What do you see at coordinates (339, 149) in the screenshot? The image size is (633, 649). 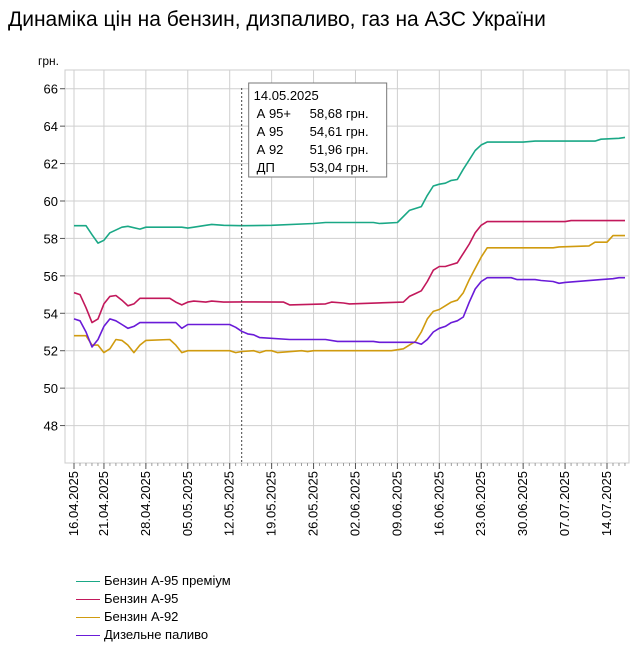 I see `tooltip-value: 51,96 грн.` at bounding box center [339, 149].